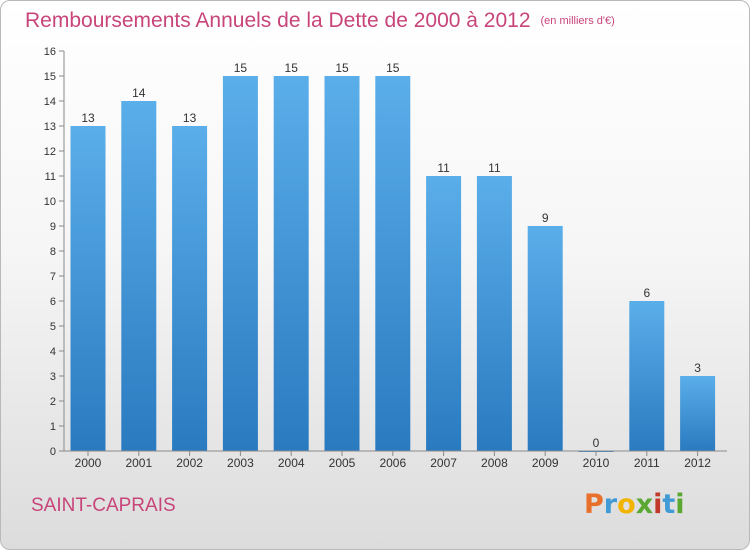 The height and width of the screenshot is (550, 750). What do you see at coordinates (610, 504) in the screenshot?
I see `logo-letter: r` at bounding box center [610, 504].